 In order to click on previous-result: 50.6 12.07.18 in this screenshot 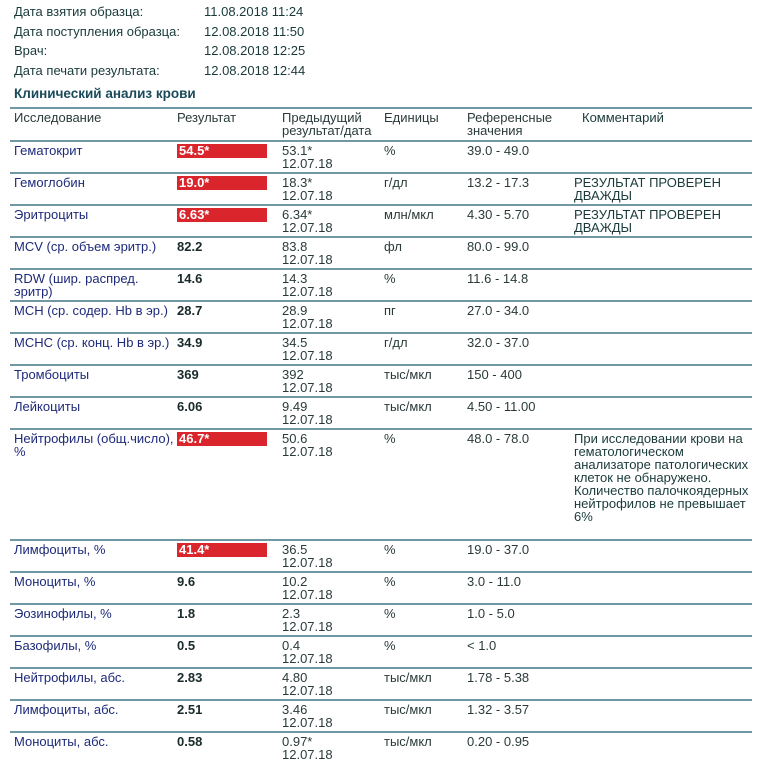, I will do `click(332, 445)`.